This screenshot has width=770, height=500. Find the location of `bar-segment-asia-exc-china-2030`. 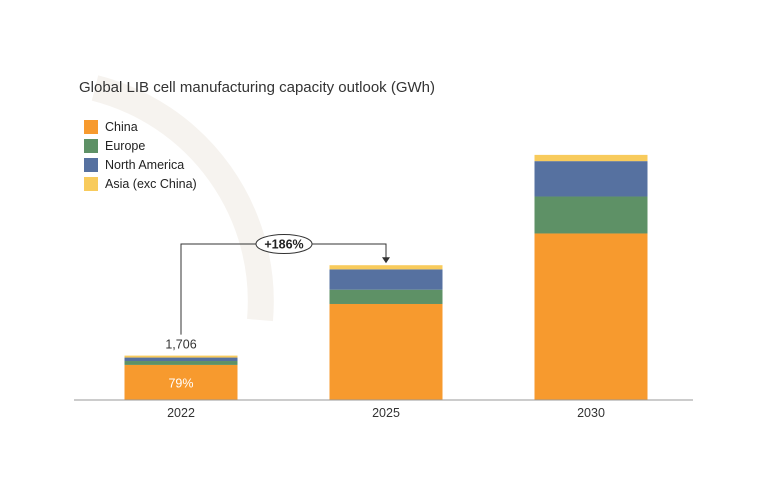

bar-segment-asia-exc-china-2030 is located at coordinates (591, 158).